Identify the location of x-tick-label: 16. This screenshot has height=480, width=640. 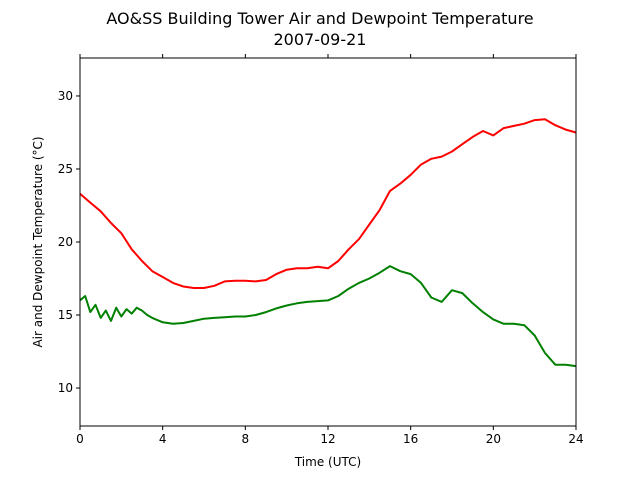
(410, 439).